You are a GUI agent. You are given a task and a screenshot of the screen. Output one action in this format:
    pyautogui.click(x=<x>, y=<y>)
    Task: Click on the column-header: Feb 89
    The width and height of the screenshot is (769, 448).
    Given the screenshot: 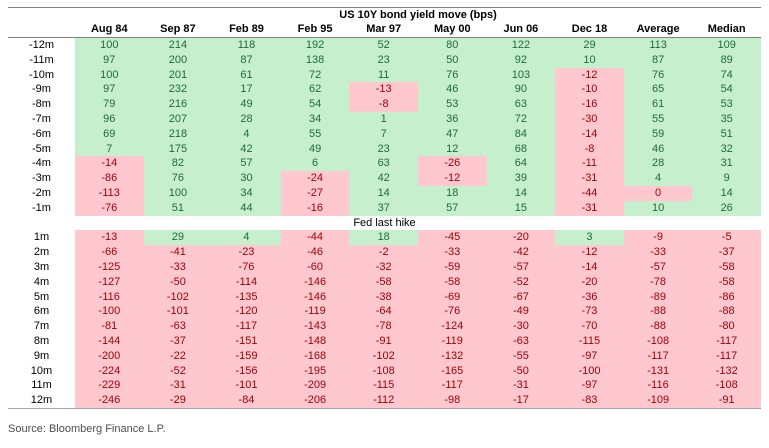 What is the action you would take?
    pyautogui.click(x=246, y=29)
    